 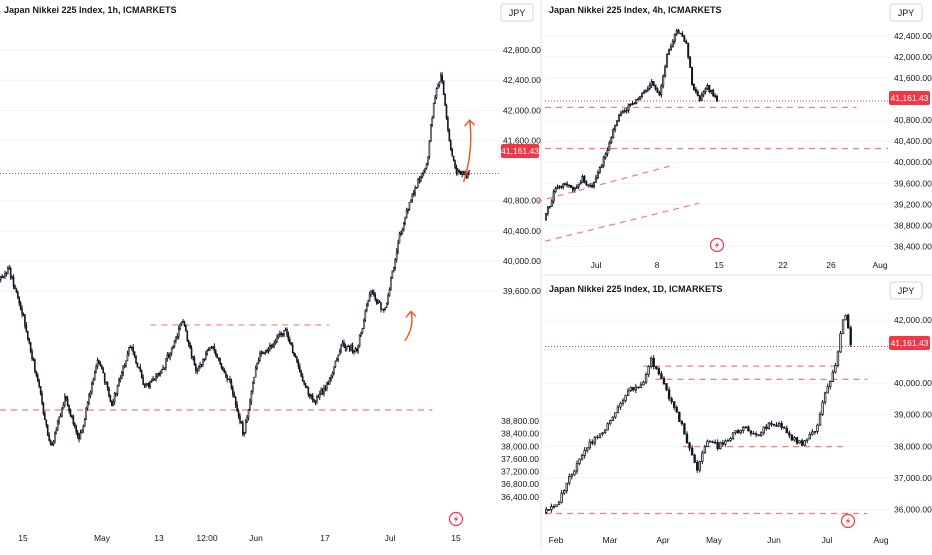 What do you see at coordinates (913, 120) in the screenshot?
I see `y-tick-label: 40,800.00` at bounding box center [913, 120].